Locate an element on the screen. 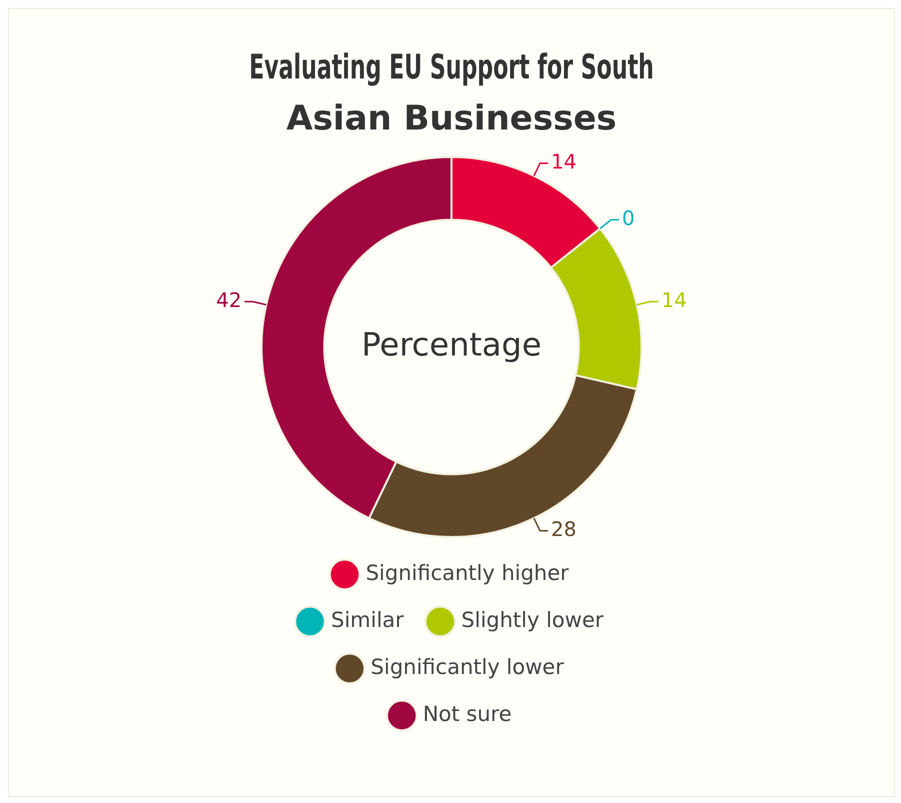 The image size is (901, 803). text: Percentage is located at coordinates (451, 344).